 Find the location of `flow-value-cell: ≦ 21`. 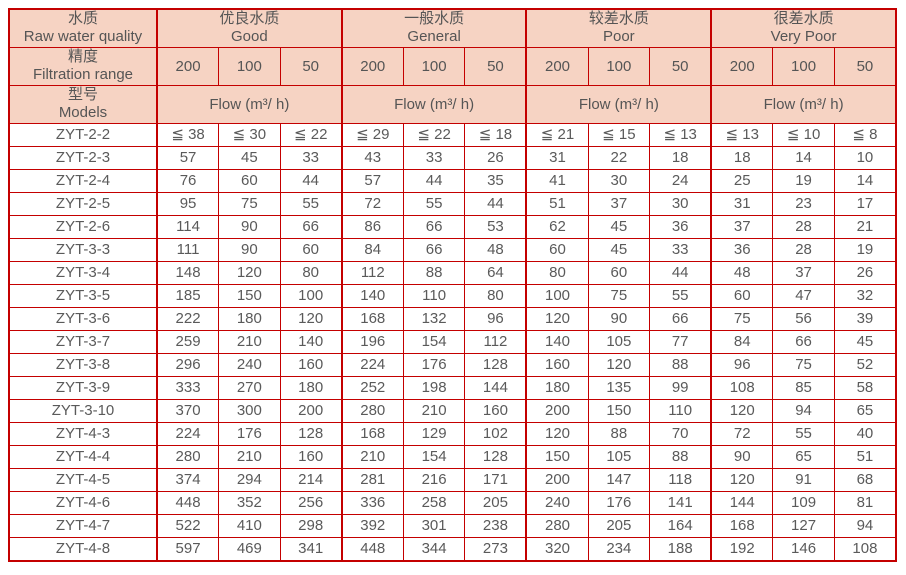

flow-value-cell: ≦ 21 is located at coordinates (557, 134).